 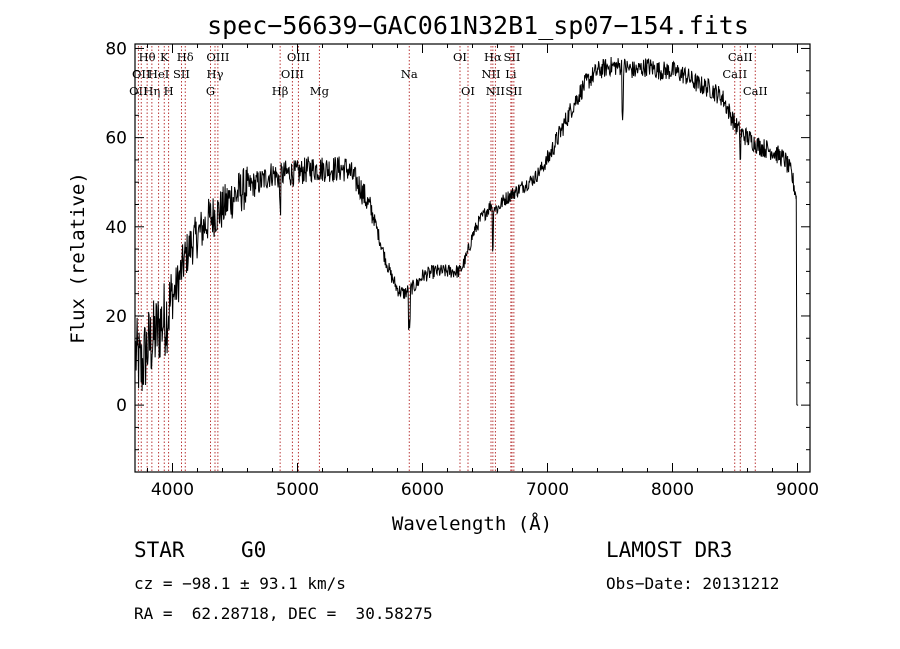 What do you see at coordinates (138, 91) in the screenshot?
I see `line-marker-label: OII` at bounding box center [138, 91].